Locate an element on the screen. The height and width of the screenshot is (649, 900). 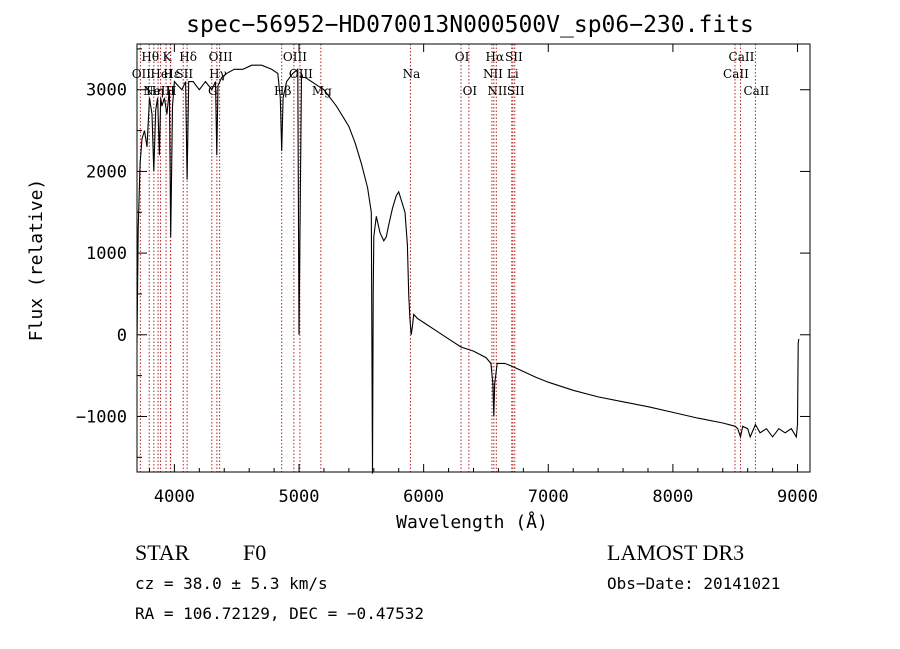
spectral-line-label: G is located at coordinates (213, 91).